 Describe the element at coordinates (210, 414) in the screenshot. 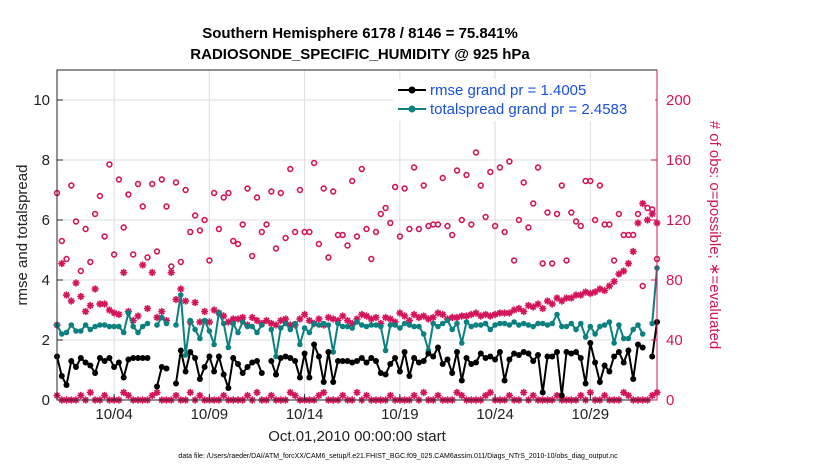

I see `x-tick-label: 10/09` at that location.